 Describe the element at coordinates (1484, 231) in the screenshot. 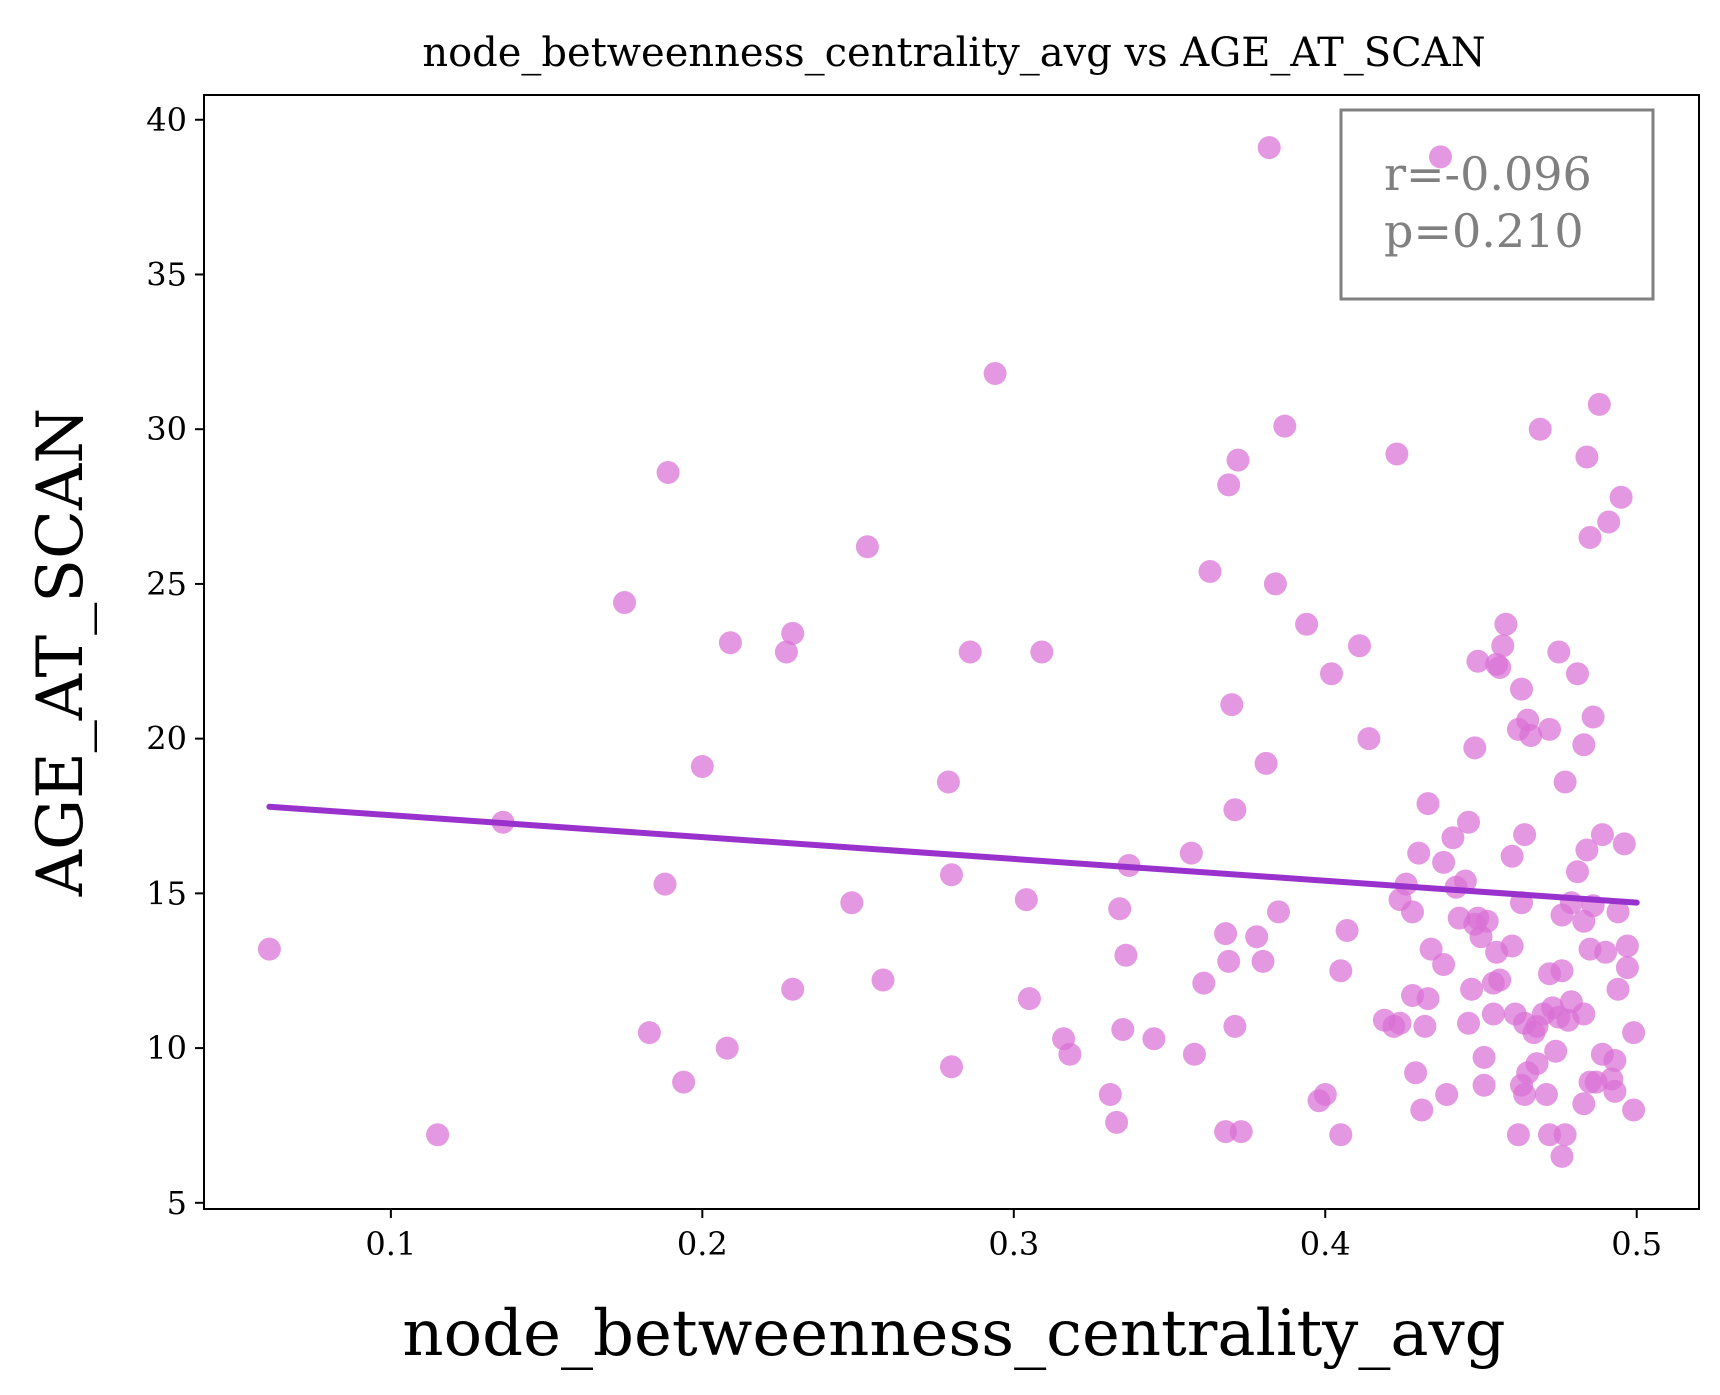

I see `stats-p-value: p=0.210` at that location.